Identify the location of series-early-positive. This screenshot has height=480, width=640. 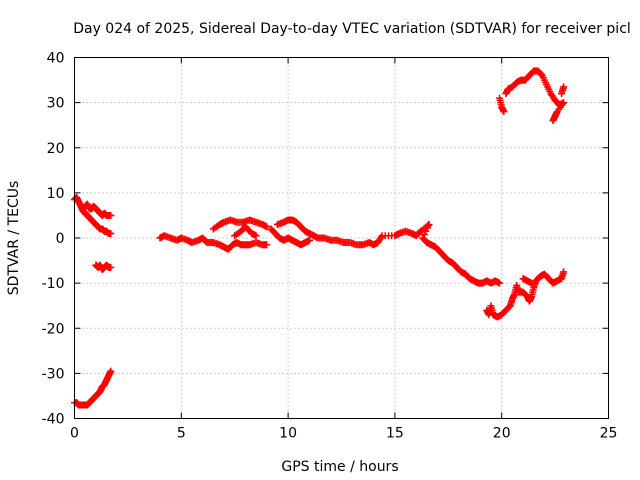
(93, 215).